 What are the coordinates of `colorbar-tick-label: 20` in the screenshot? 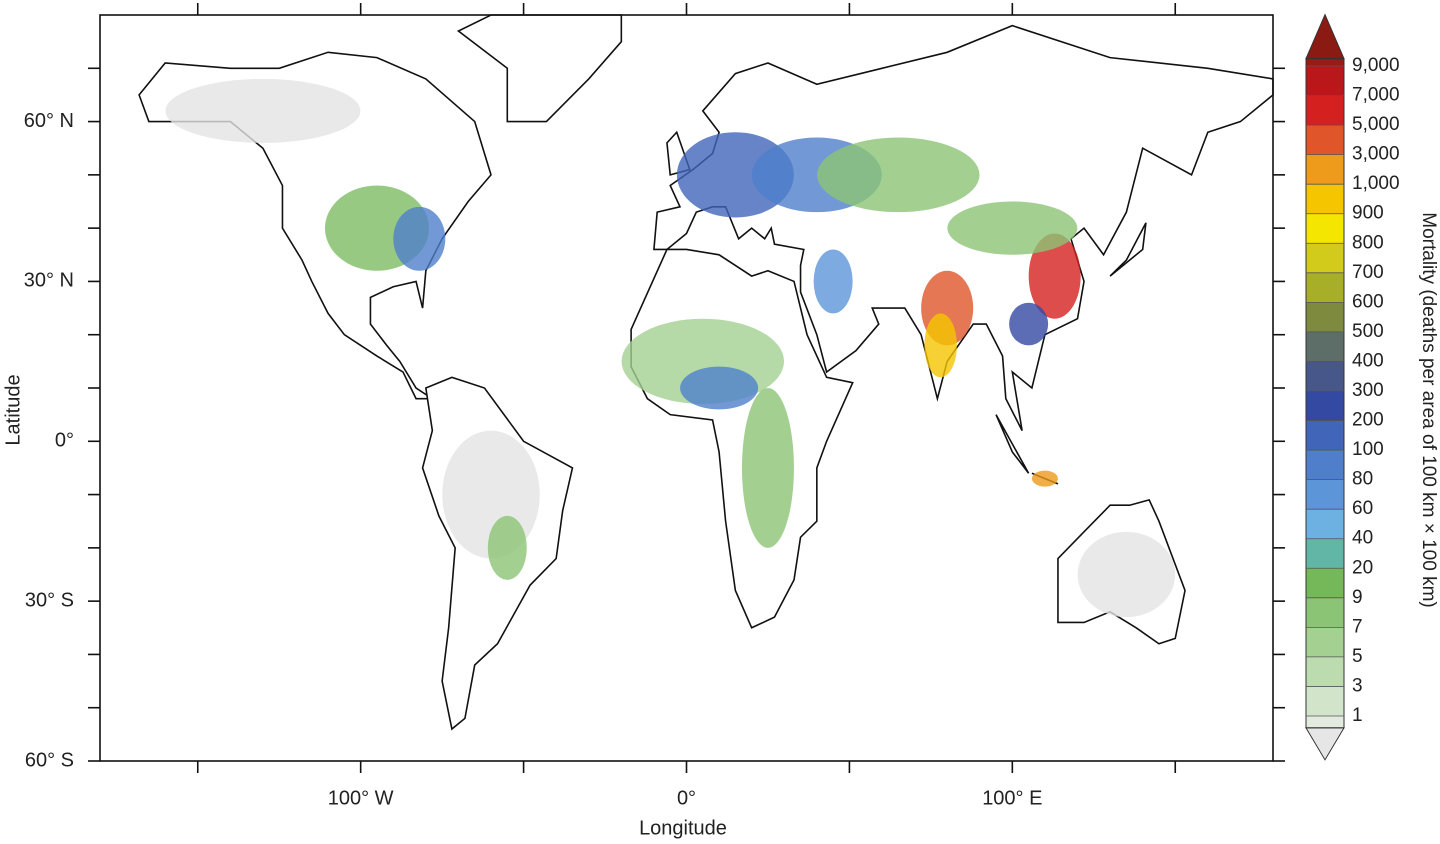 It's located at (1362, 567).